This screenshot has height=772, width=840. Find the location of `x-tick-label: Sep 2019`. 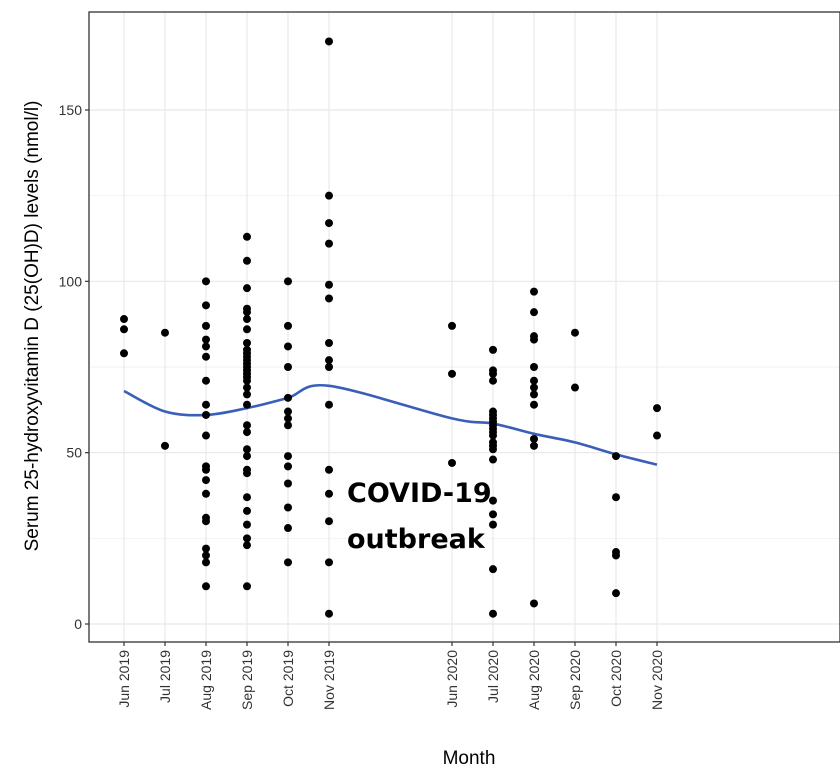

x-tick-label: Sep 2019 is located at coordinates (247, 680).